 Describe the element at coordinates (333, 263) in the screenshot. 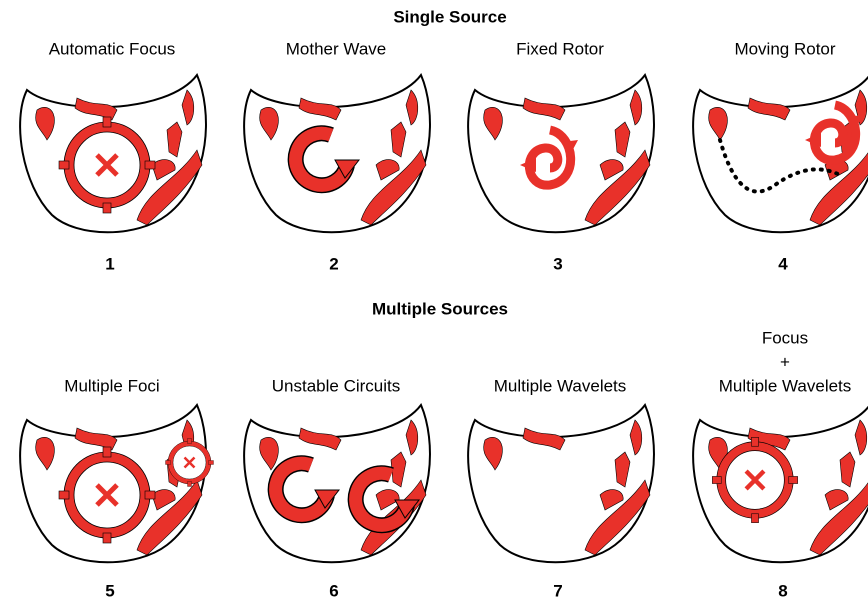

I see `panel-number: 2` at that location.